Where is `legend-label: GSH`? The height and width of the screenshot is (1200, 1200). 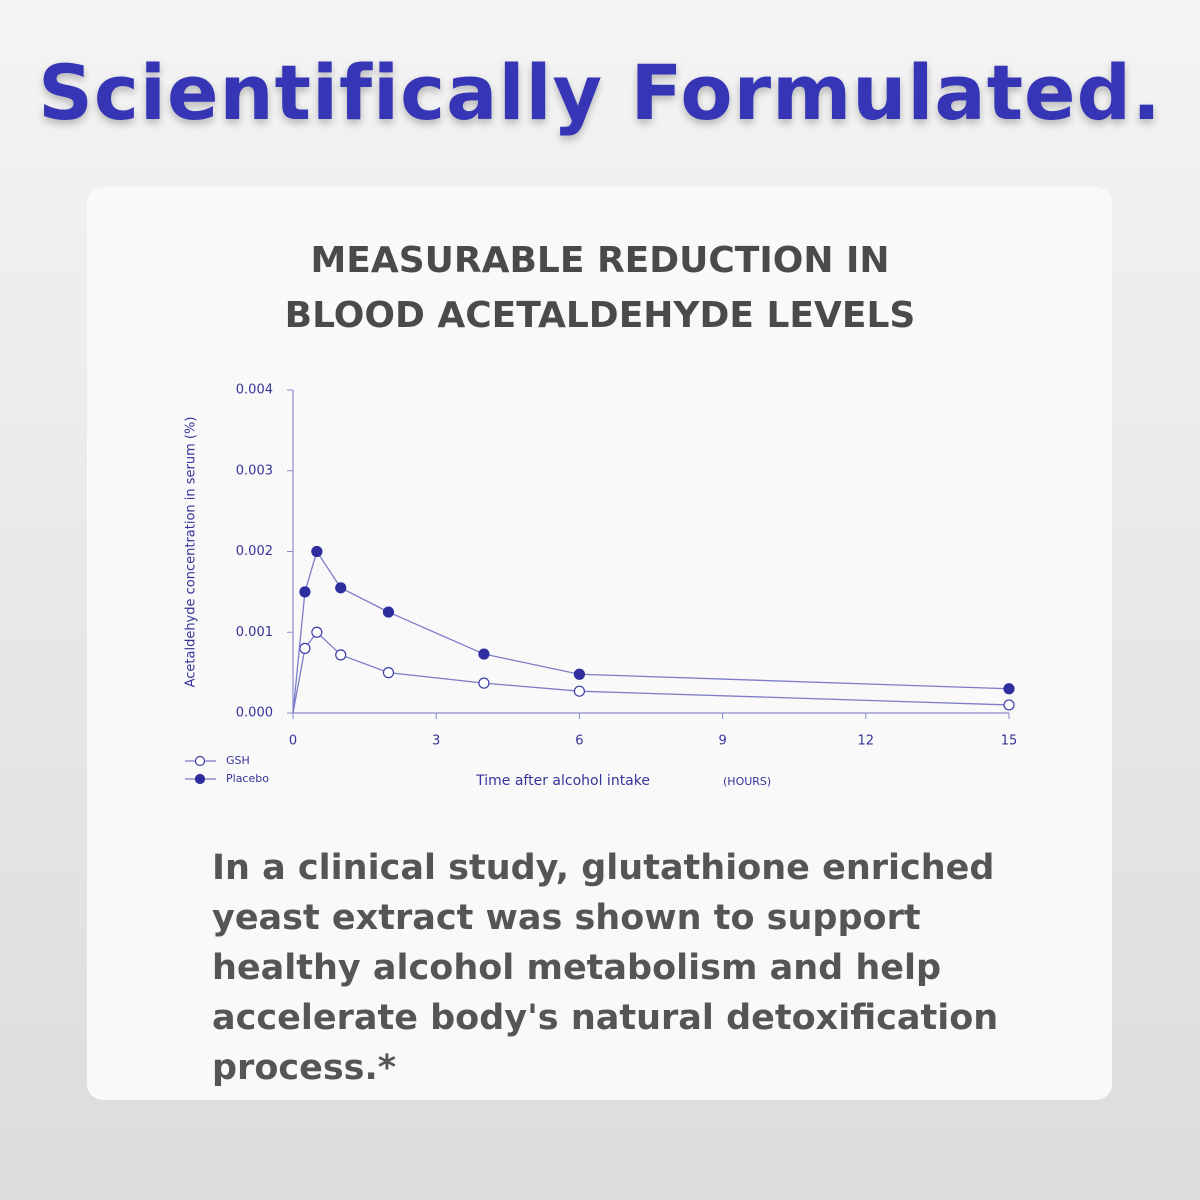
legend-label: GSH is located at coordinates (238, 760).